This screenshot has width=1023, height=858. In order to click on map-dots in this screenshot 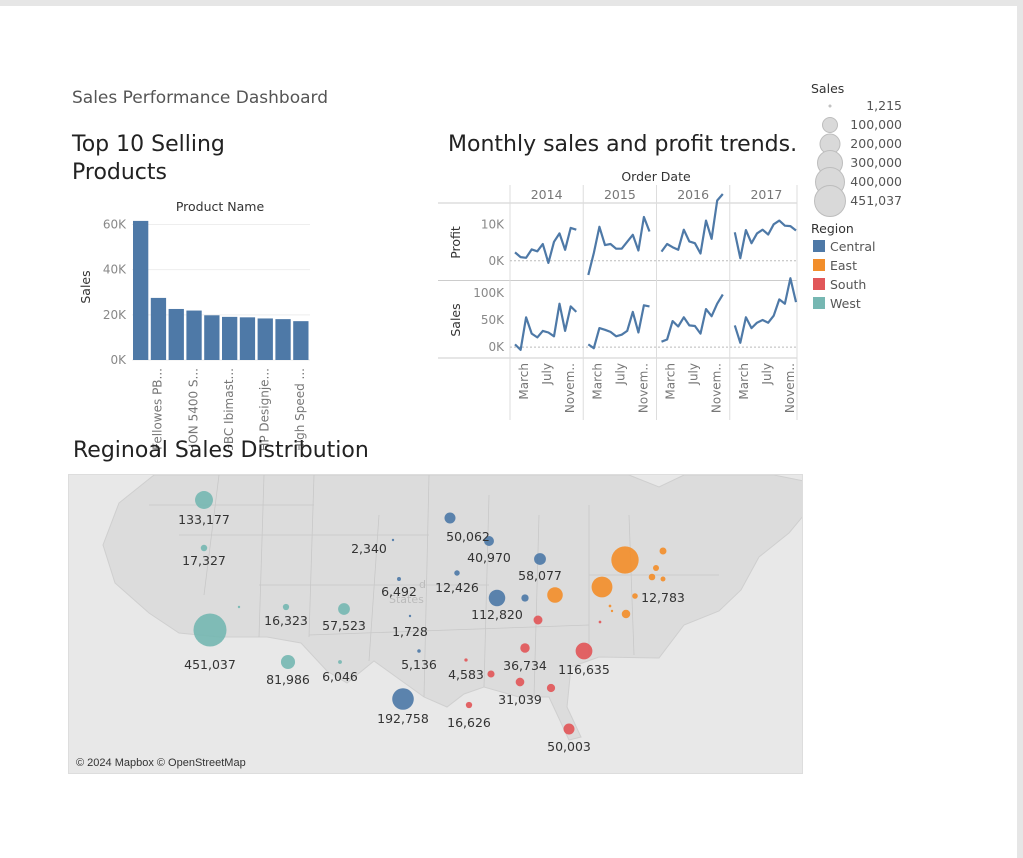, I will do `click(430, 613)`.